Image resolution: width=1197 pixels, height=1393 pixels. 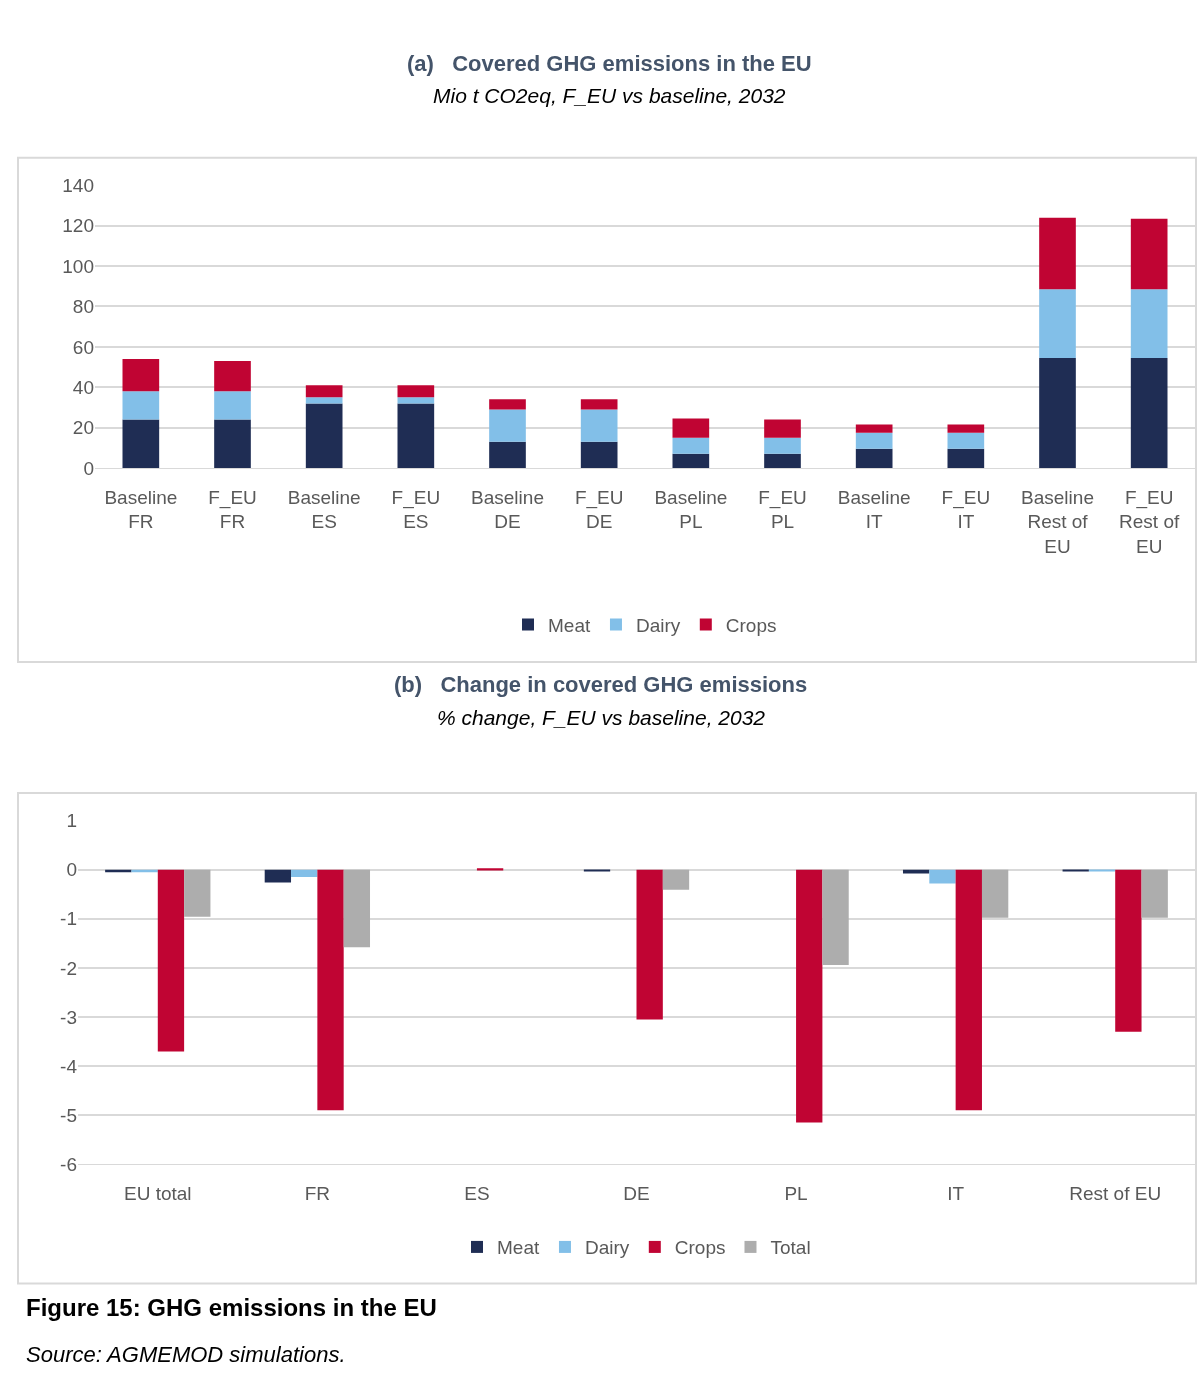 I want to click on source-note: Source: AGMEMOD simulations., so click(x=186, y=1354).